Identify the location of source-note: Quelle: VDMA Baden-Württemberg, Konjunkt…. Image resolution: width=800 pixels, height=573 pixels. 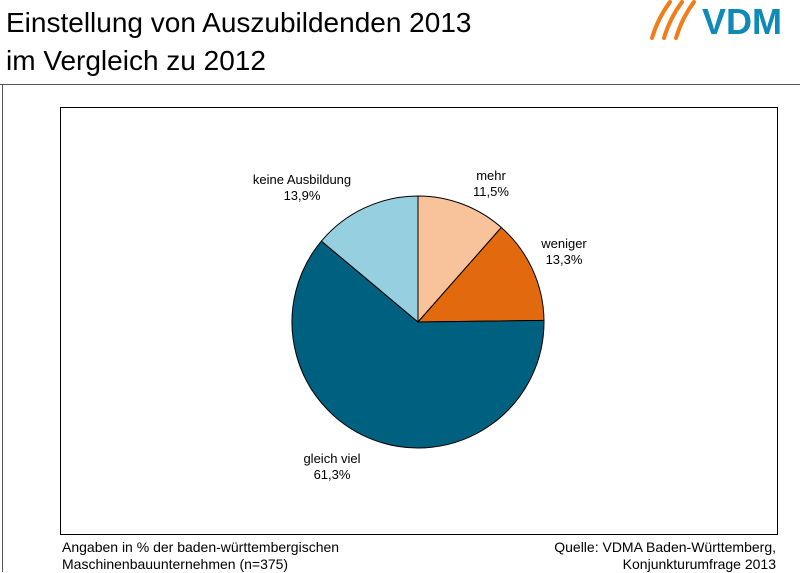
(665, 556).